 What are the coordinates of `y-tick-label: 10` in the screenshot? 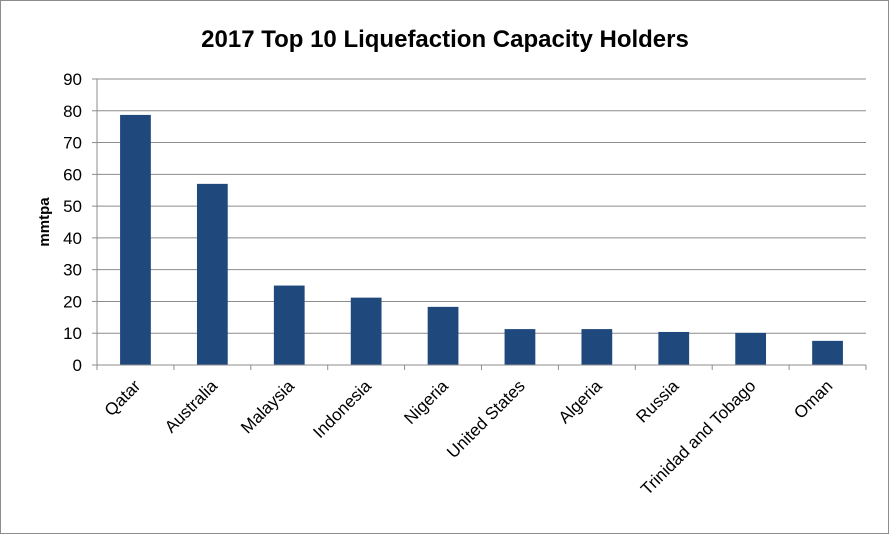 It's located at (72, 333).